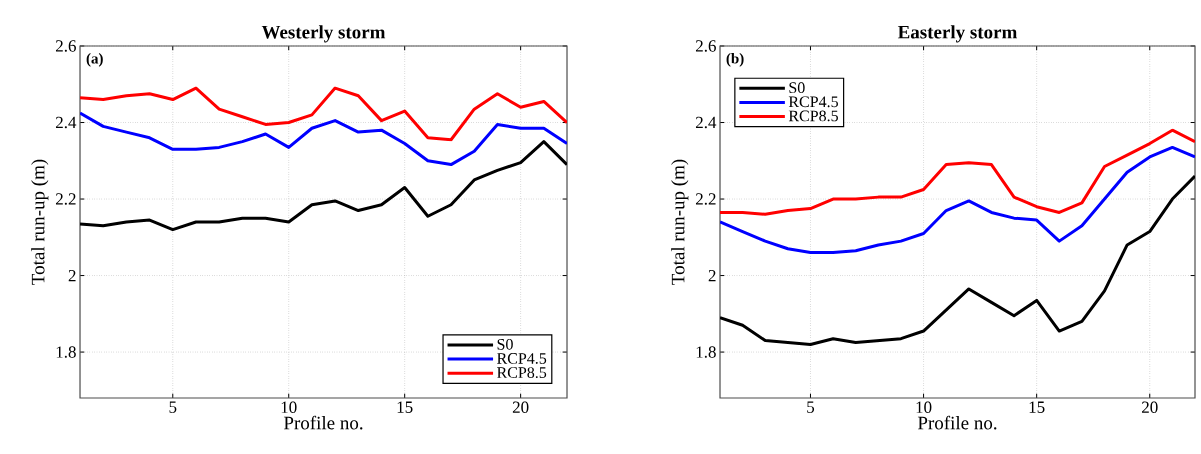 The width and height of the screenshot is (1201, 454). What do you see at coordinates (323, 34) in the screenshot?
I see `chart-title: Westerly storm` at bounding box center [323, 34].